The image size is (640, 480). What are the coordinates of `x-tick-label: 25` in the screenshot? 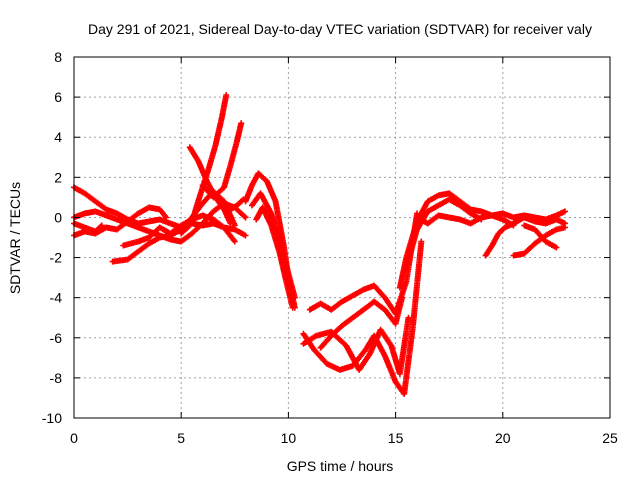 It's located at (610, 438).